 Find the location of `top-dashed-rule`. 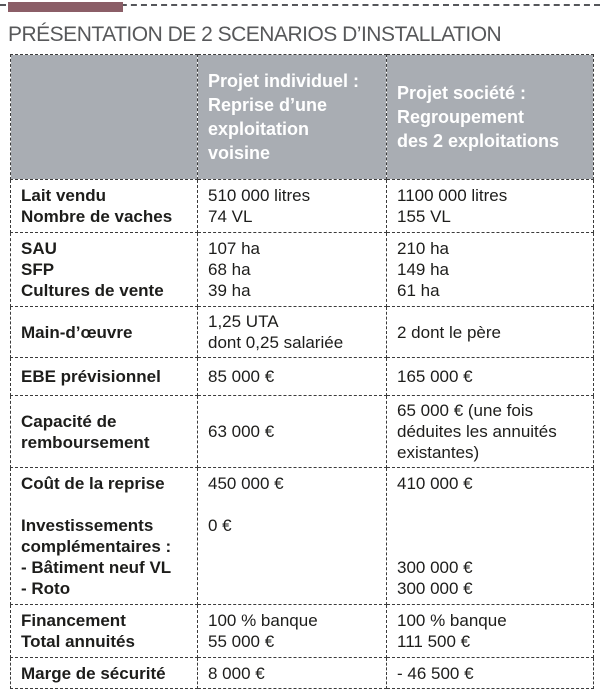

top-dashed-rule is located at coordinates (300, 5).